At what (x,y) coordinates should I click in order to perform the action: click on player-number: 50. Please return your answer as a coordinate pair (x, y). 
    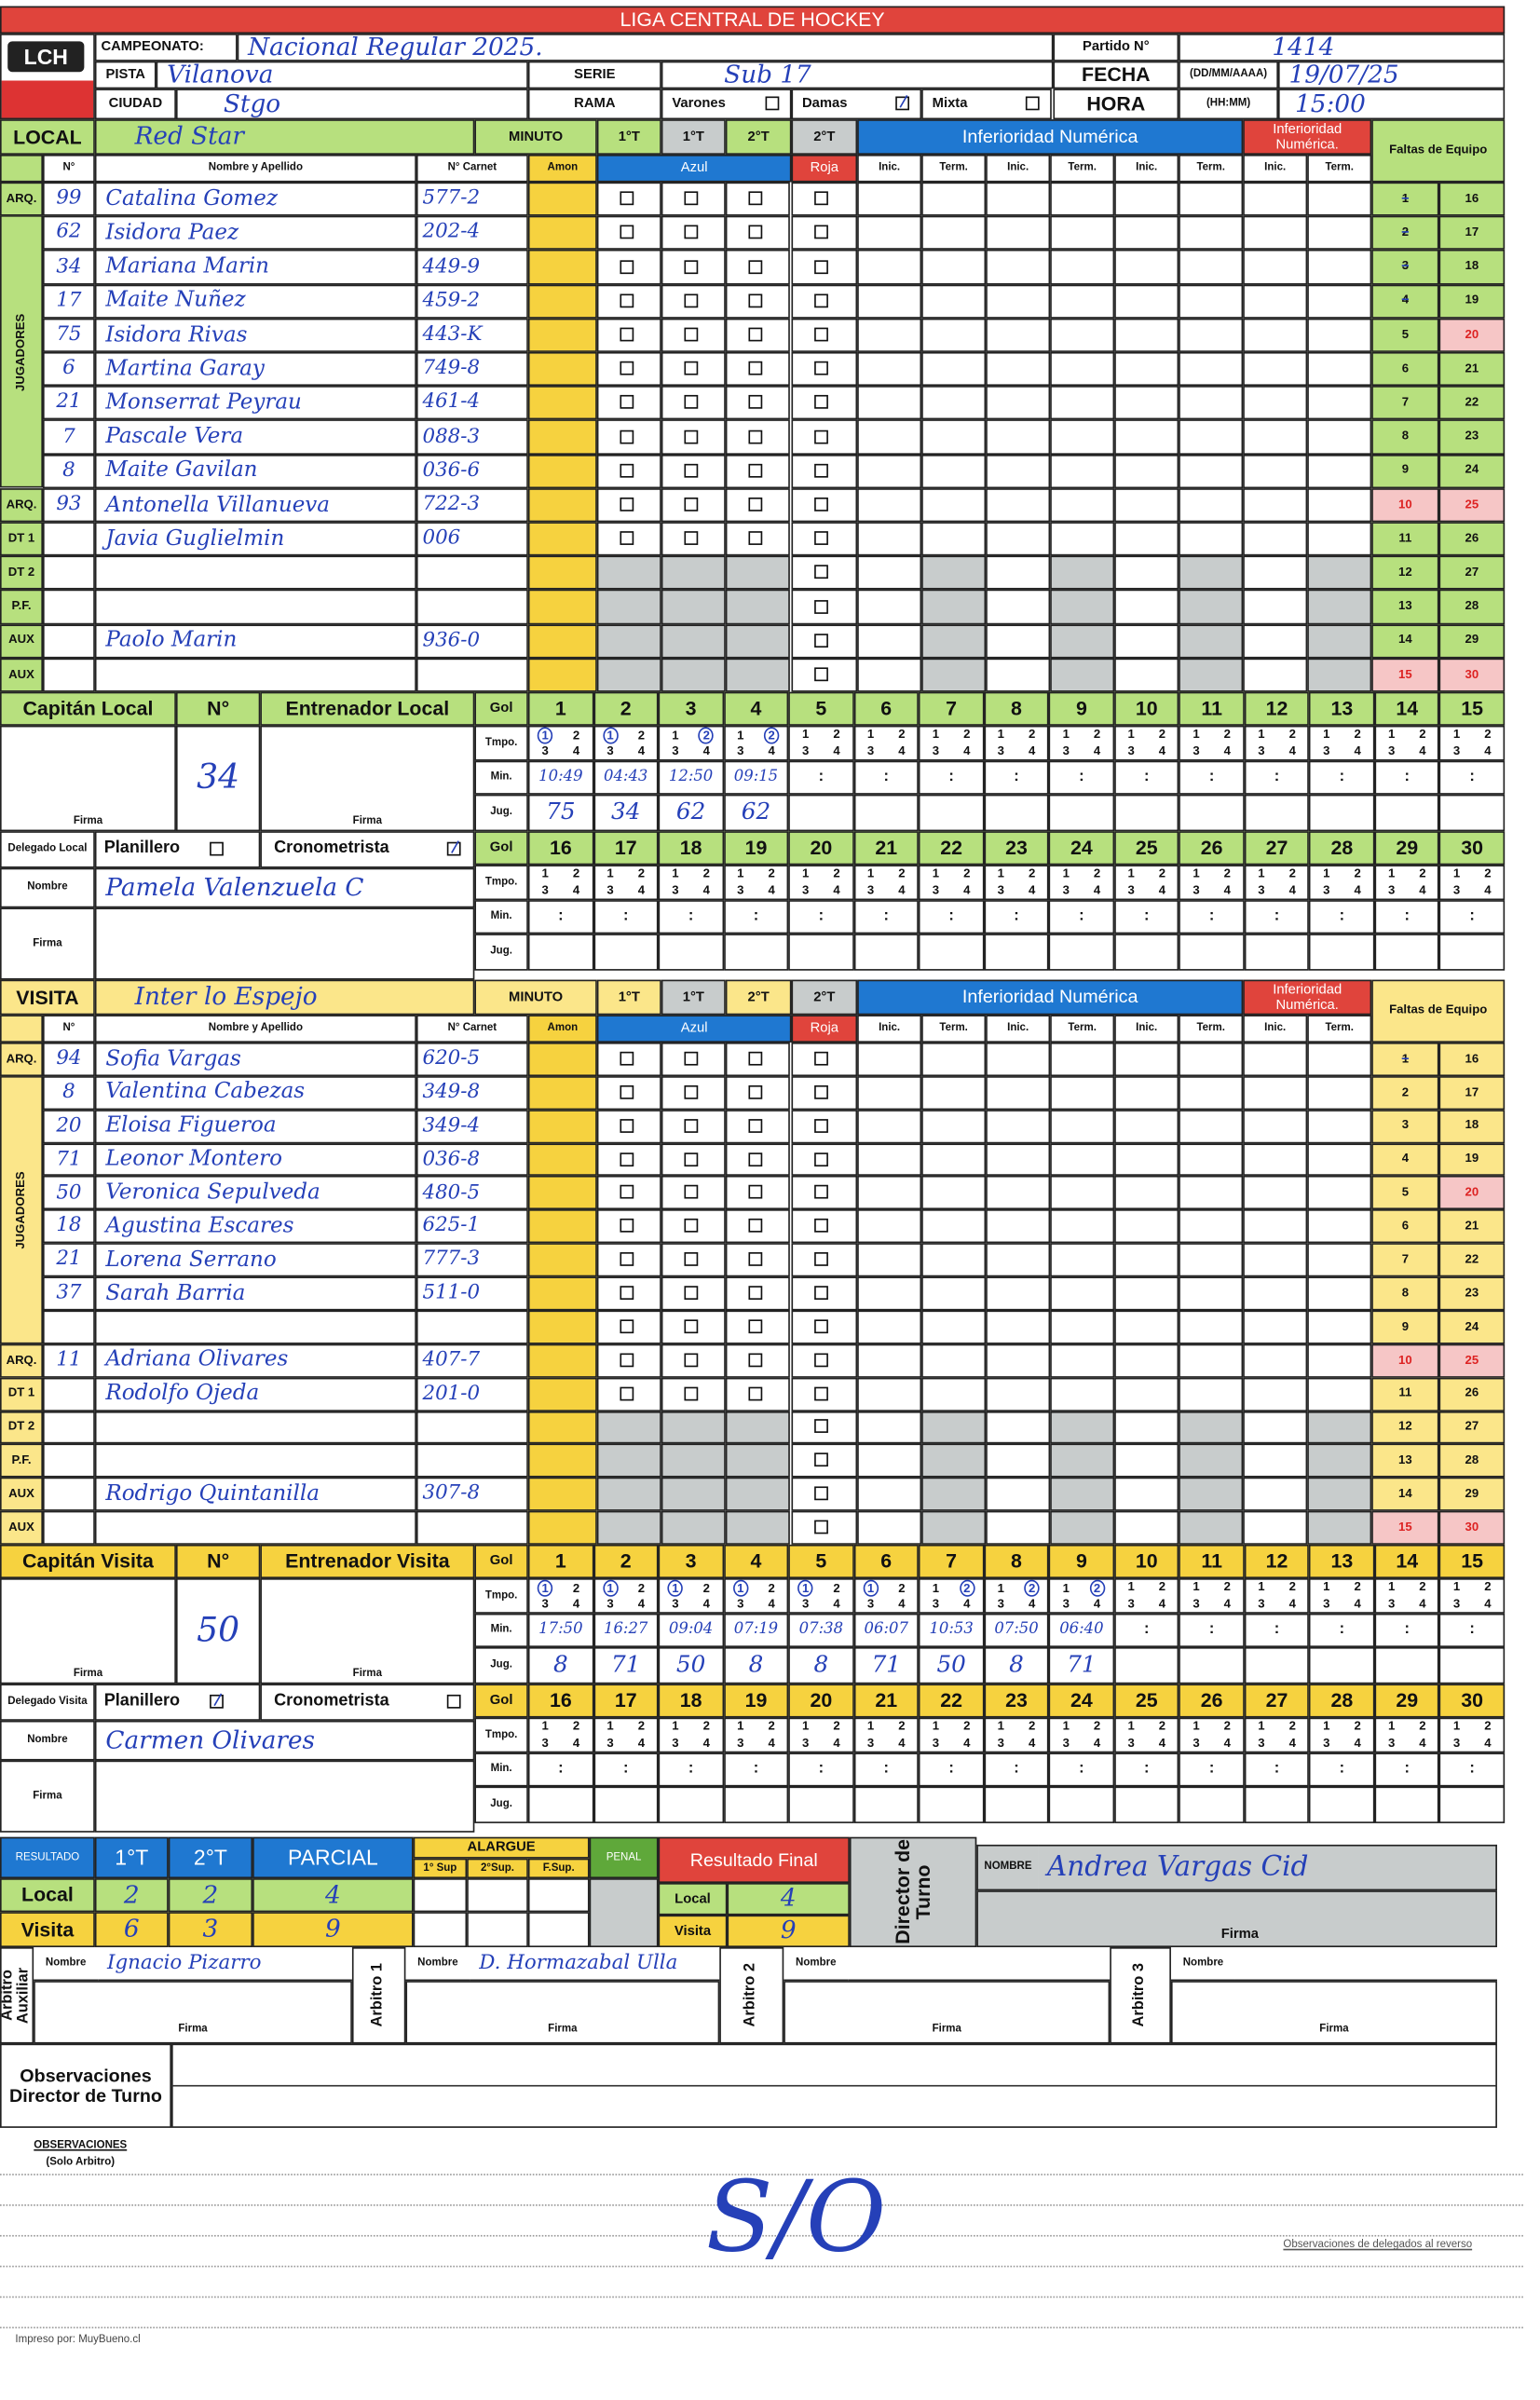
    Looking at the image, I should click on (69, 1193).